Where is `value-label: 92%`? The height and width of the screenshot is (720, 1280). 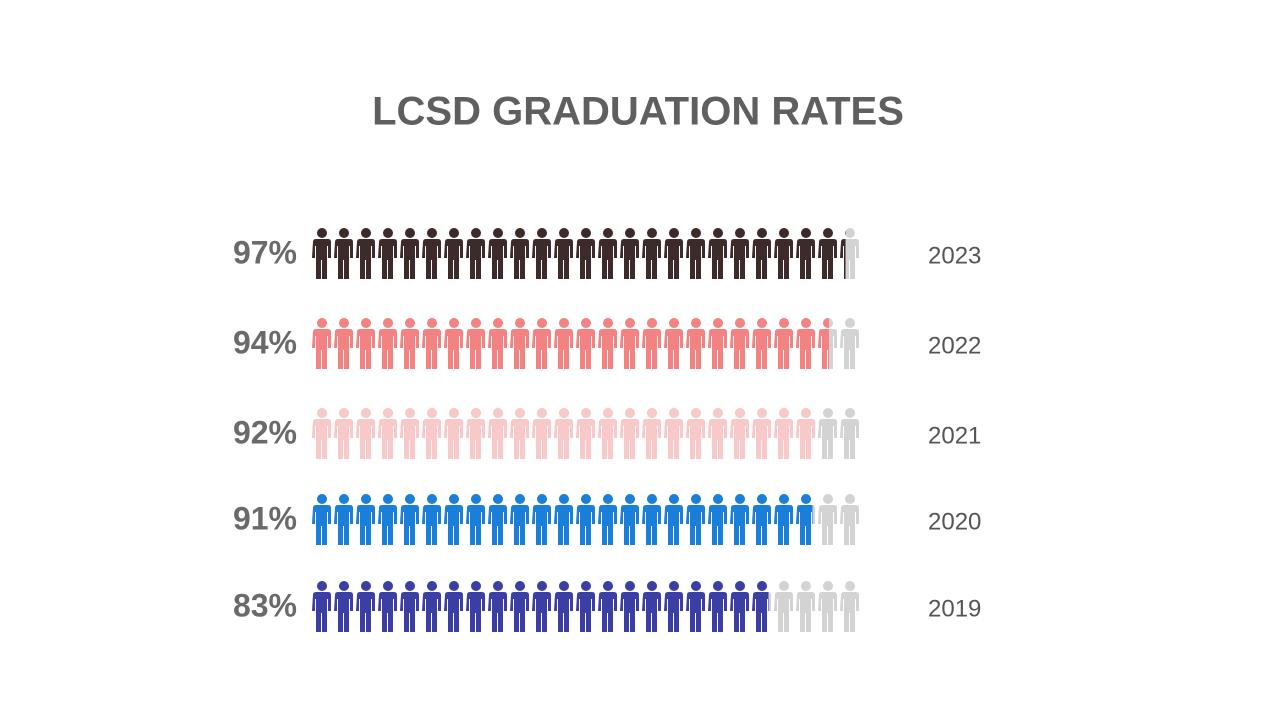
value-label: 92% is located at coordinates (265, 432).